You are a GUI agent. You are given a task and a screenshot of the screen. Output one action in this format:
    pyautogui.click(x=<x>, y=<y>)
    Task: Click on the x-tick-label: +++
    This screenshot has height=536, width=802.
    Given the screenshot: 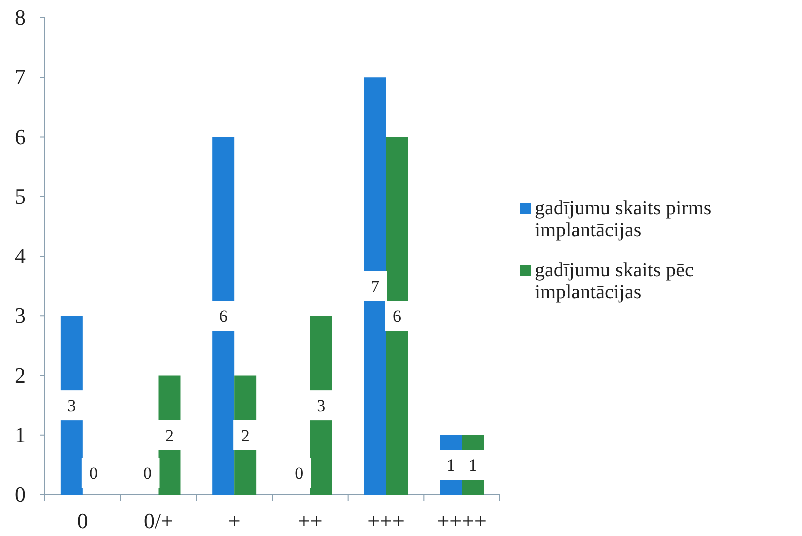 What is the action you would take?
    pyautogui.click(x=386, y=521)
    